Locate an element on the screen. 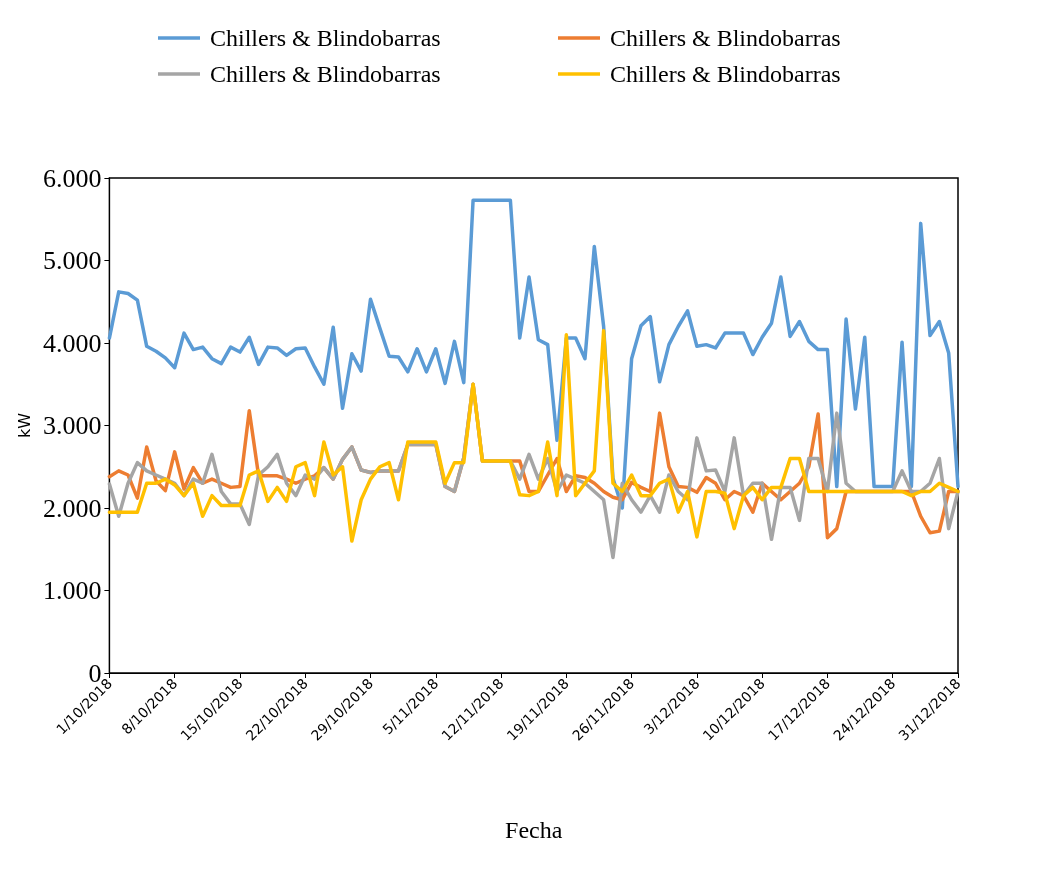 The image size is (1058, 869). x-axis-title: Fecha is located at coordinates (534, 830).